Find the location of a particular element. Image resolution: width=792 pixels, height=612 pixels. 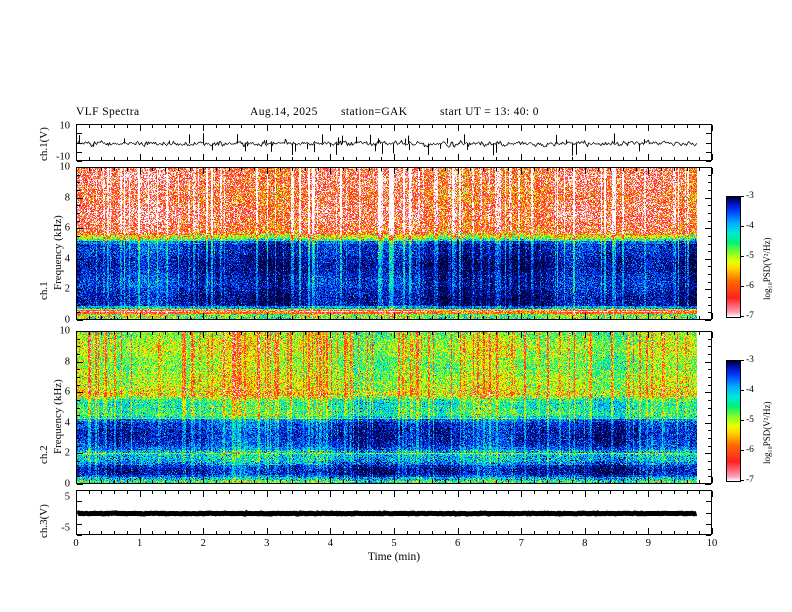

ytick-ch3v-pos: 5 is located at coordinates (67, 497).